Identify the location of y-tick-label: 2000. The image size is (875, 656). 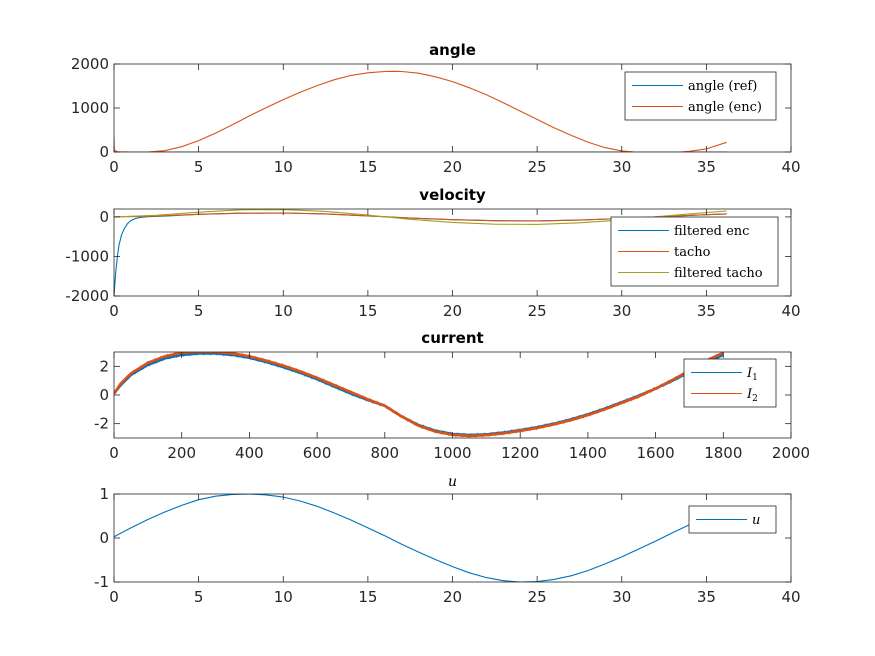
(90, 64).